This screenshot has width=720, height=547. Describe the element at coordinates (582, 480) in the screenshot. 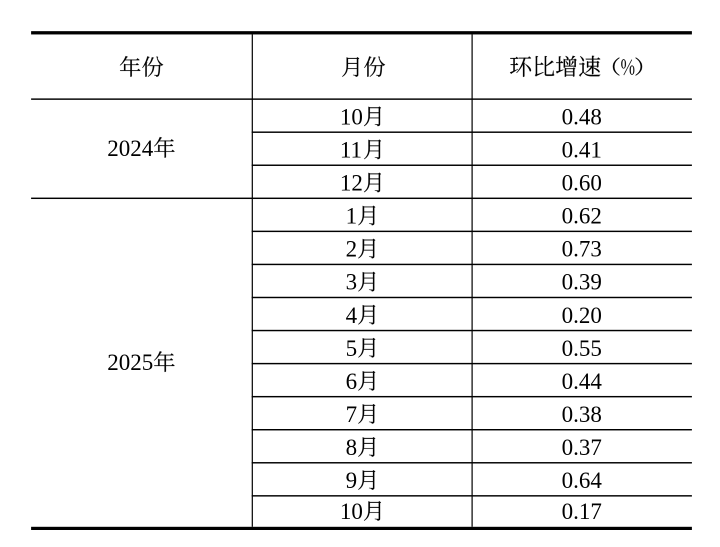

I see `svg-text: 0.64` at that location.